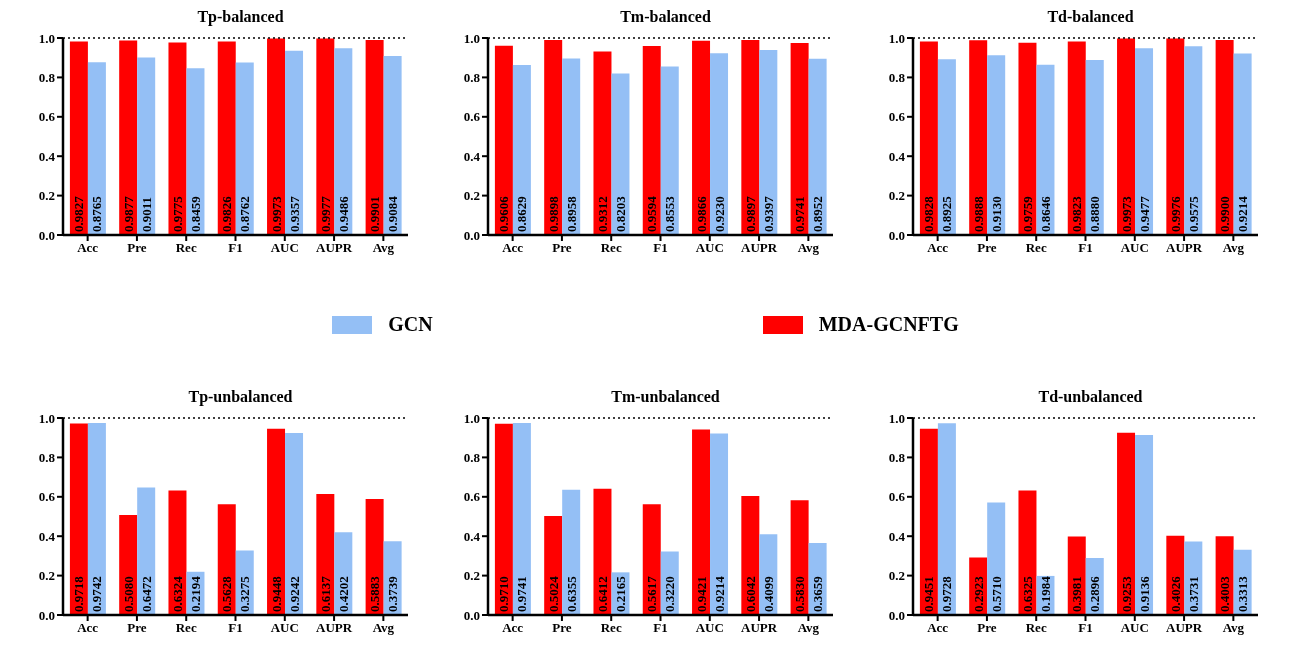 This screenshot has width=1291, height=657. What do you see at coordinates (652, 593) in the screenshot?
I see `data-label: 0.5617` at bounding box center [652, 593].